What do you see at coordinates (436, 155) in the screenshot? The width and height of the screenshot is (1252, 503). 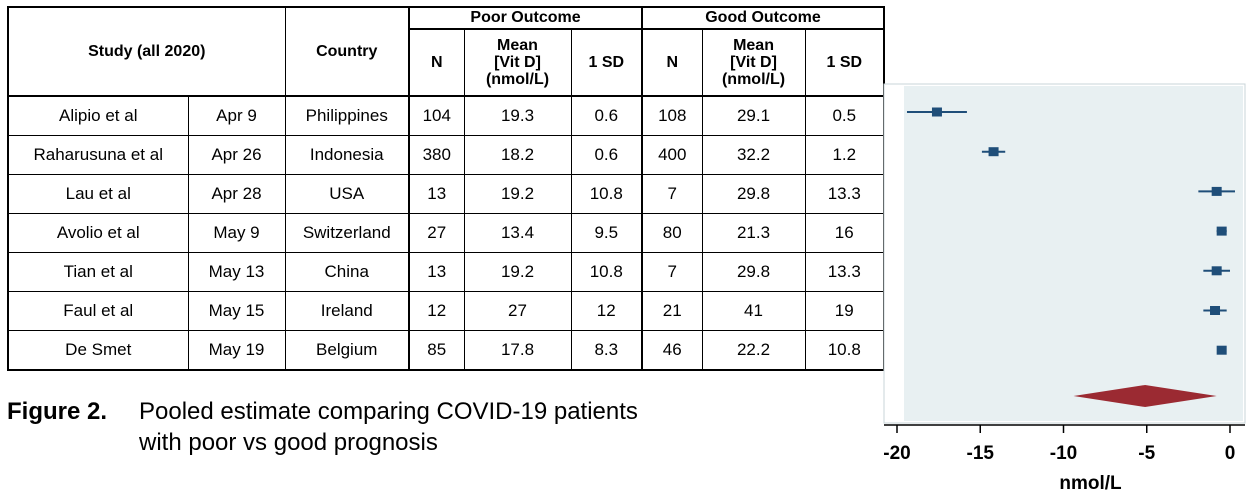 I see `cell-poor-n: 380` at bounding box center [436, 155].